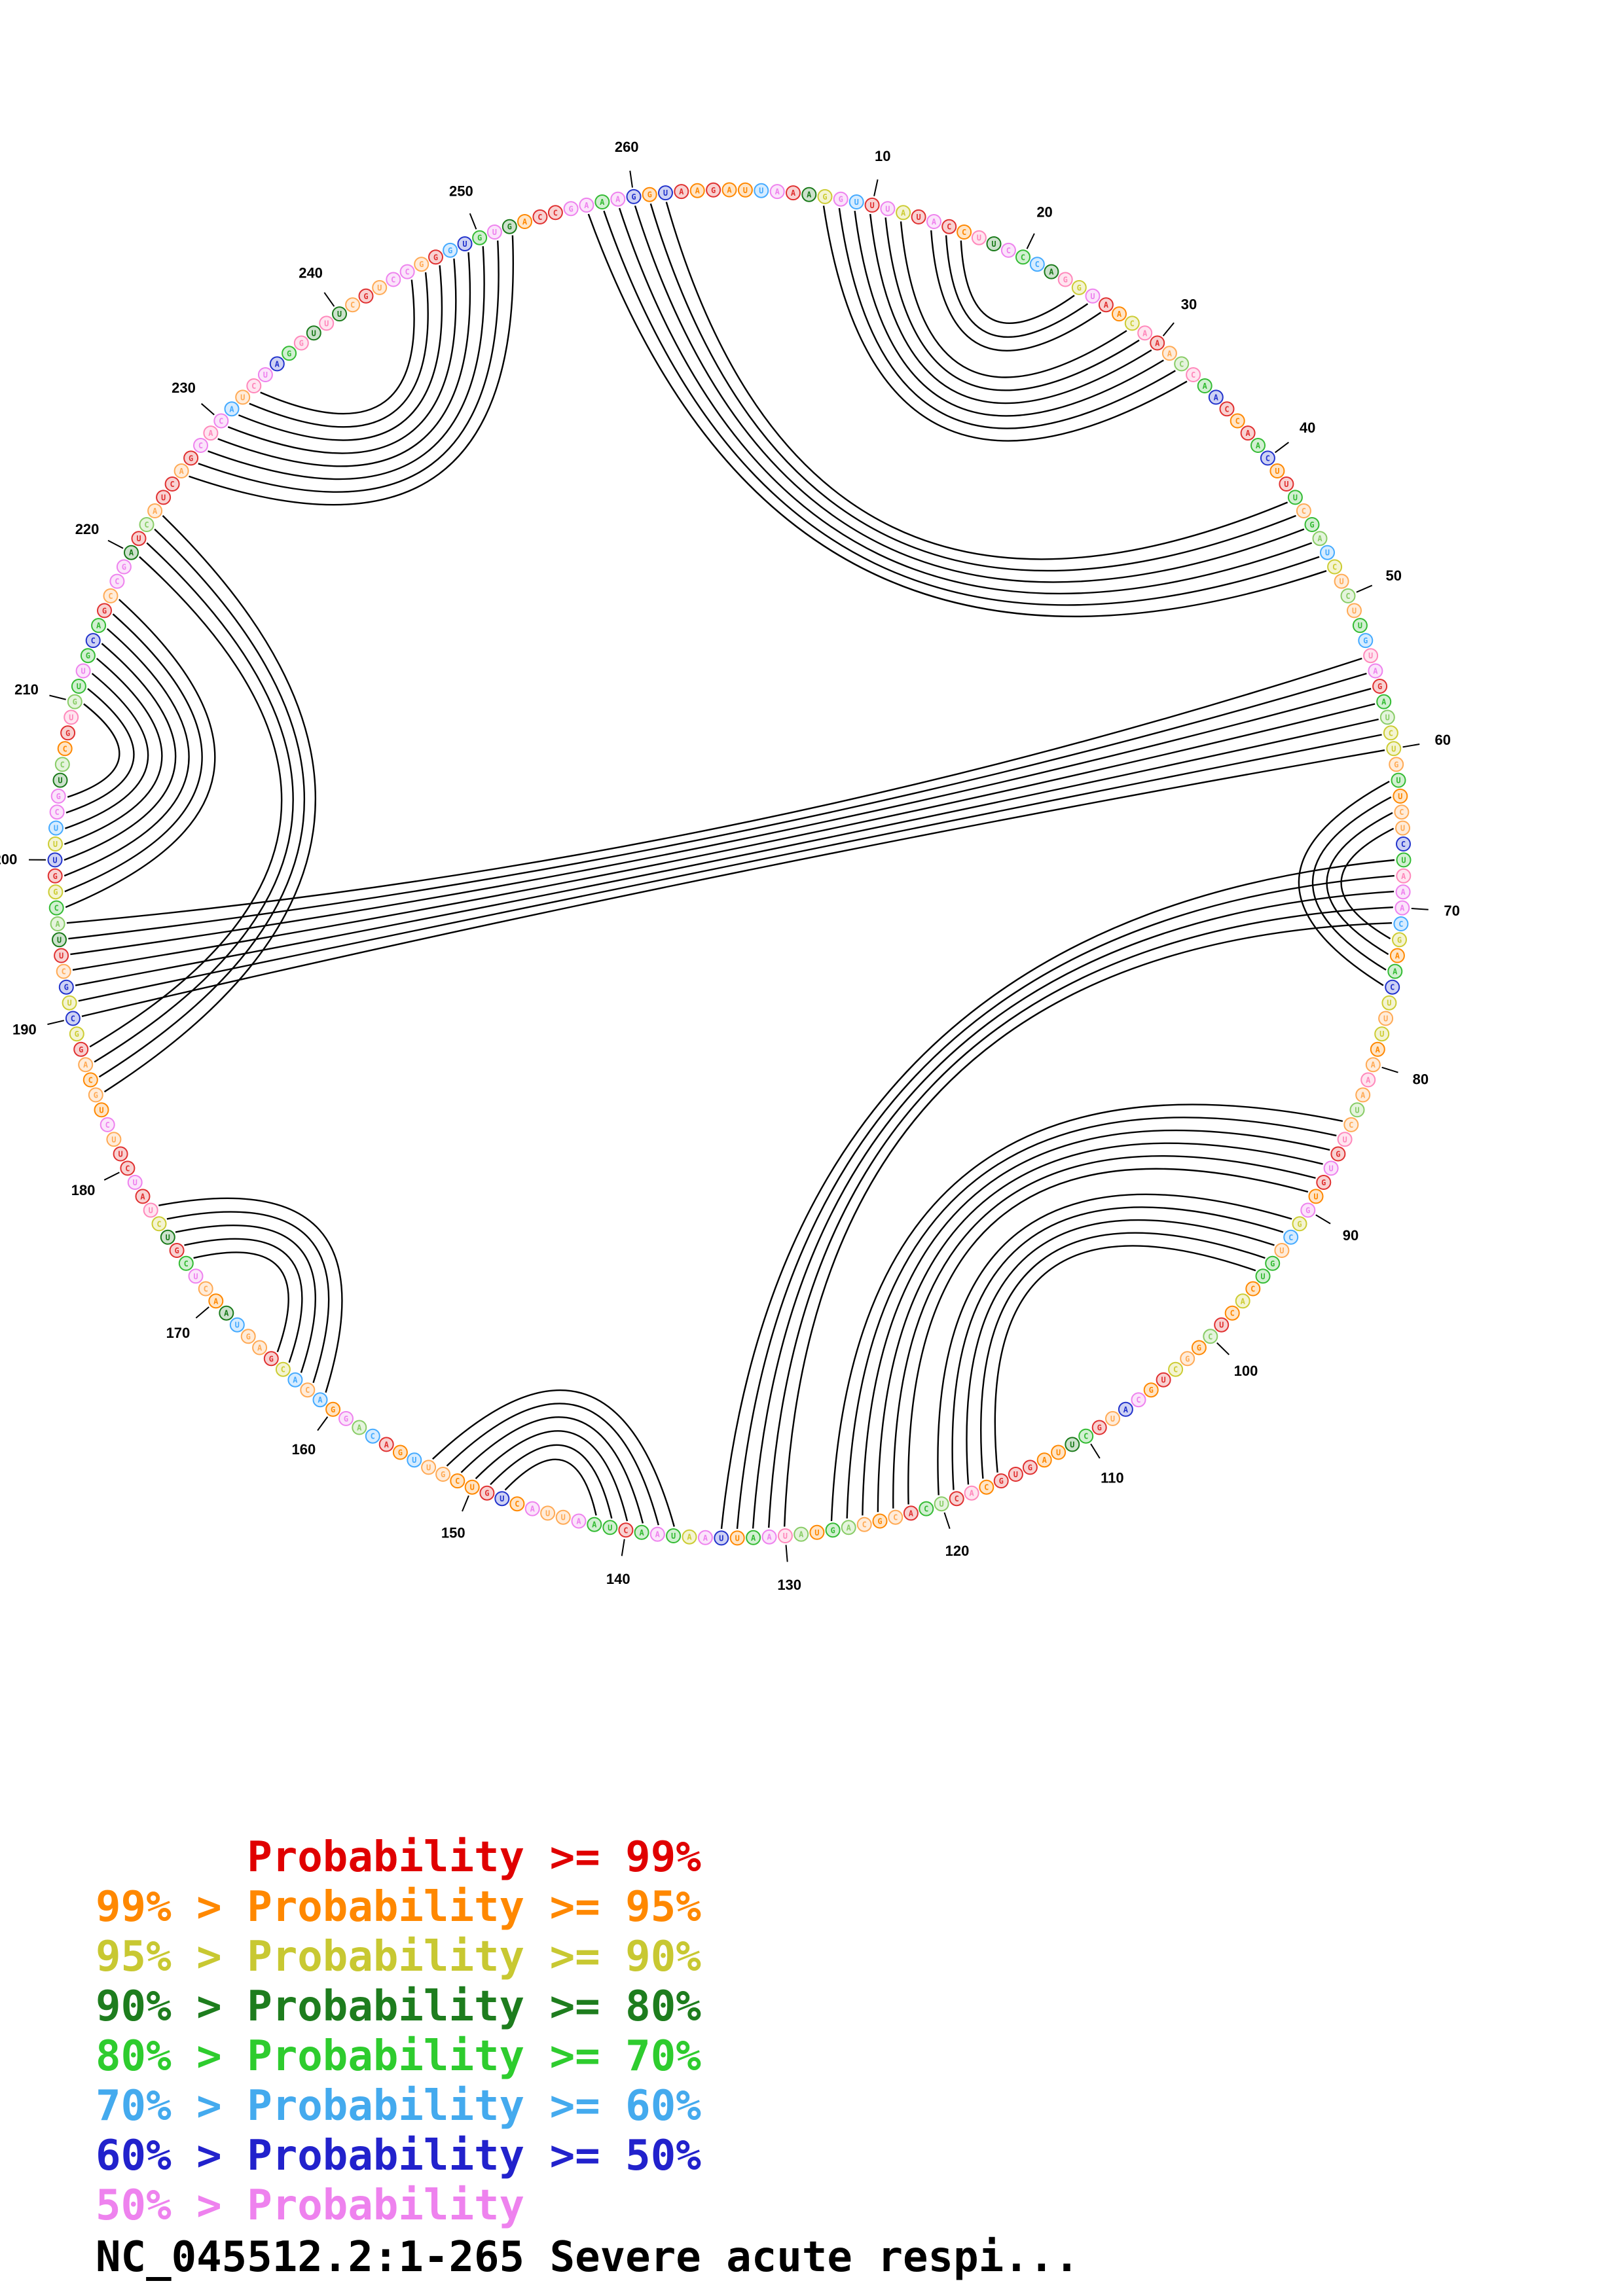 Image resolution: width=1623 pixels, height=2296 pixels. Describe the element at coordinates (1246, 1371) in the screenshot. I see `tick-label: 100` at that location.